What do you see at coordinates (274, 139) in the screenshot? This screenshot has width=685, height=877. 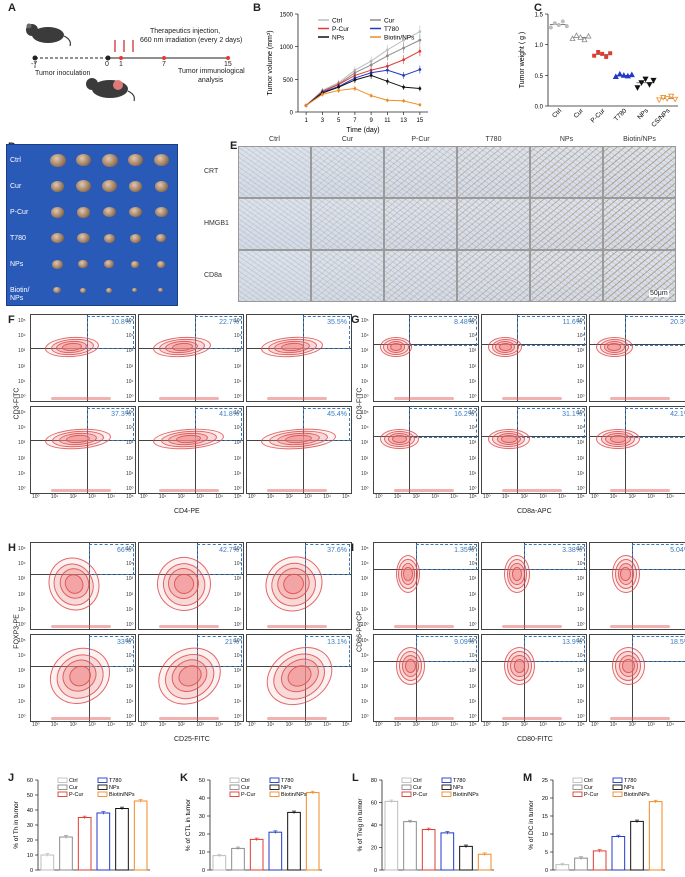 I see `ihc-column-label: Ctrl` at bounding box center [274, 139].